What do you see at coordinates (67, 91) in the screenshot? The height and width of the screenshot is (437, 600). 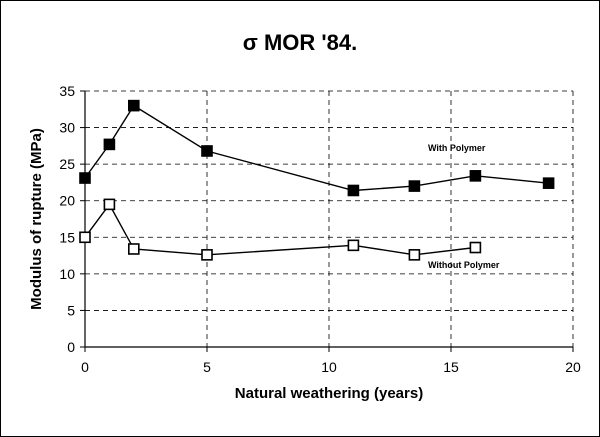 I see `y-tick-label: 35` at bounding box center [67, 91].